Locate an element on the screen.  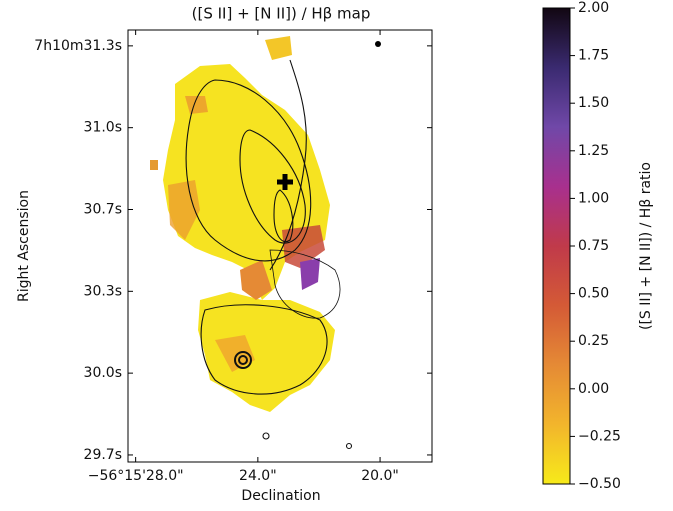
y-tick-label: 29.7s is located at coordinates (103, 455).